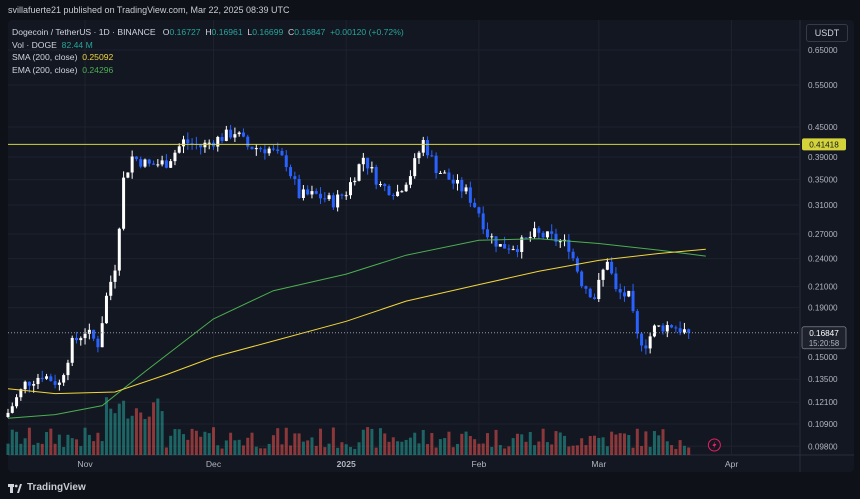 Image resolution: width=860 pixels, height=499 pixels. I want to click on volume-row: Vol · DOGE 82.44 M, so click(52, 44).